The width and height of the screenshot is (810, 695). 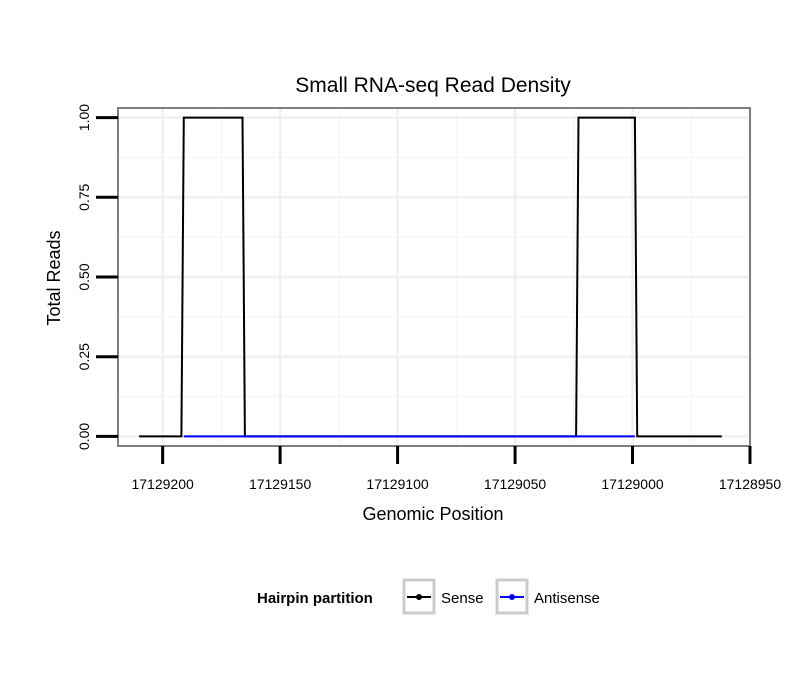 I want to click on legend-items: Sense Antisense, so click(x=501, y=596).